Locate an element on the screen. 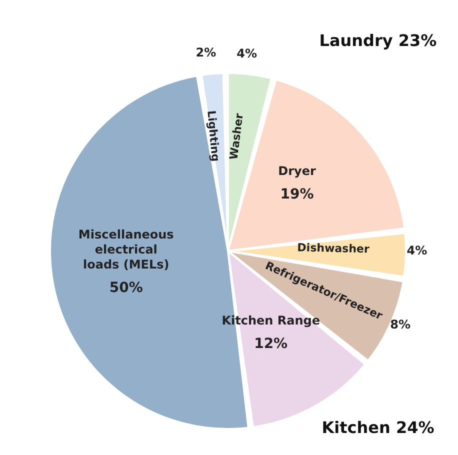 The image size is (458, 455). slice-label: Dishwasher is located at coordinates (333, 248).